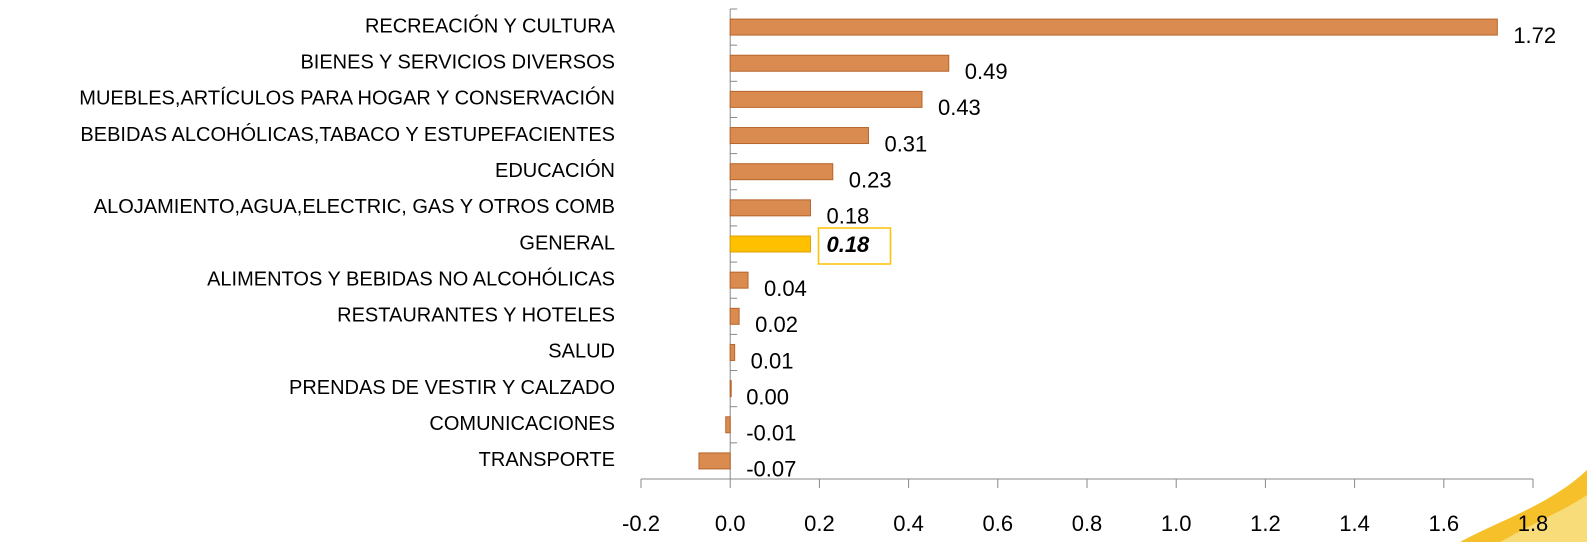 Image resolution: width=1587 pixels, height=542 pixels. Describe the element at coordinates (772, 360) in the screenshot. I see `value-label: 0.01` at that location.